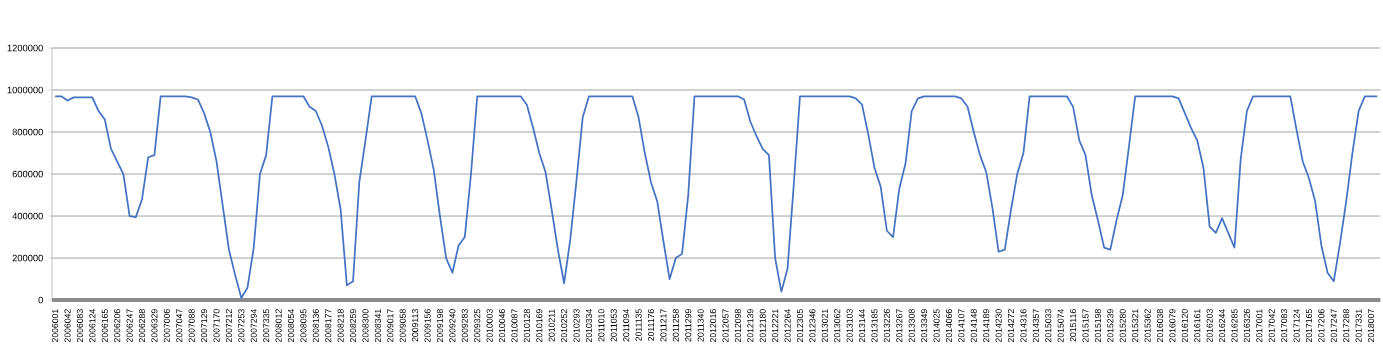  I want to click on x-tick-label: 2013103, so click(849, 326).